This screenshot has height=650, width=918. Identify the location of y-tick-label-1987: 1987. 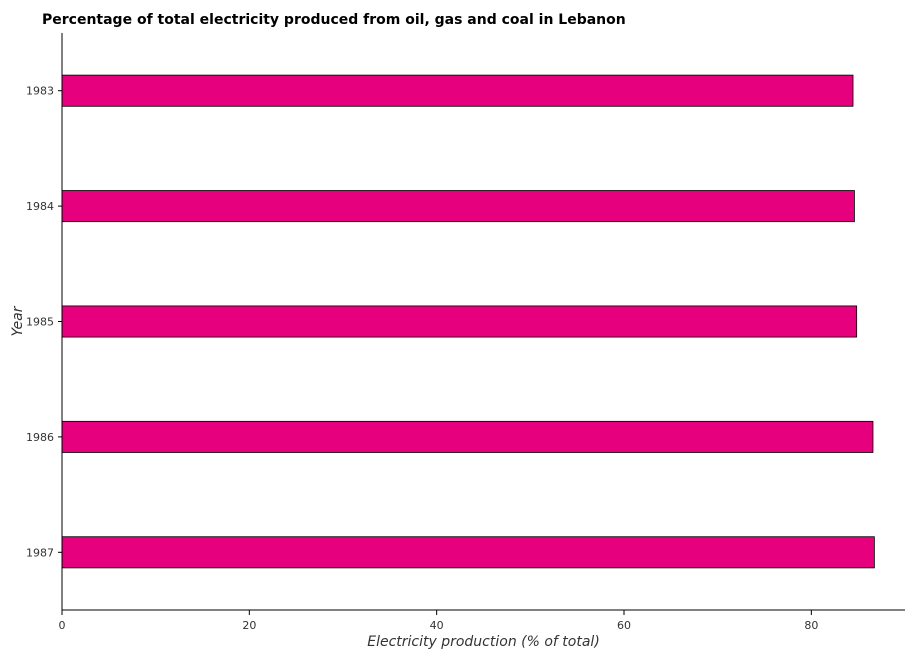
(40, 552).